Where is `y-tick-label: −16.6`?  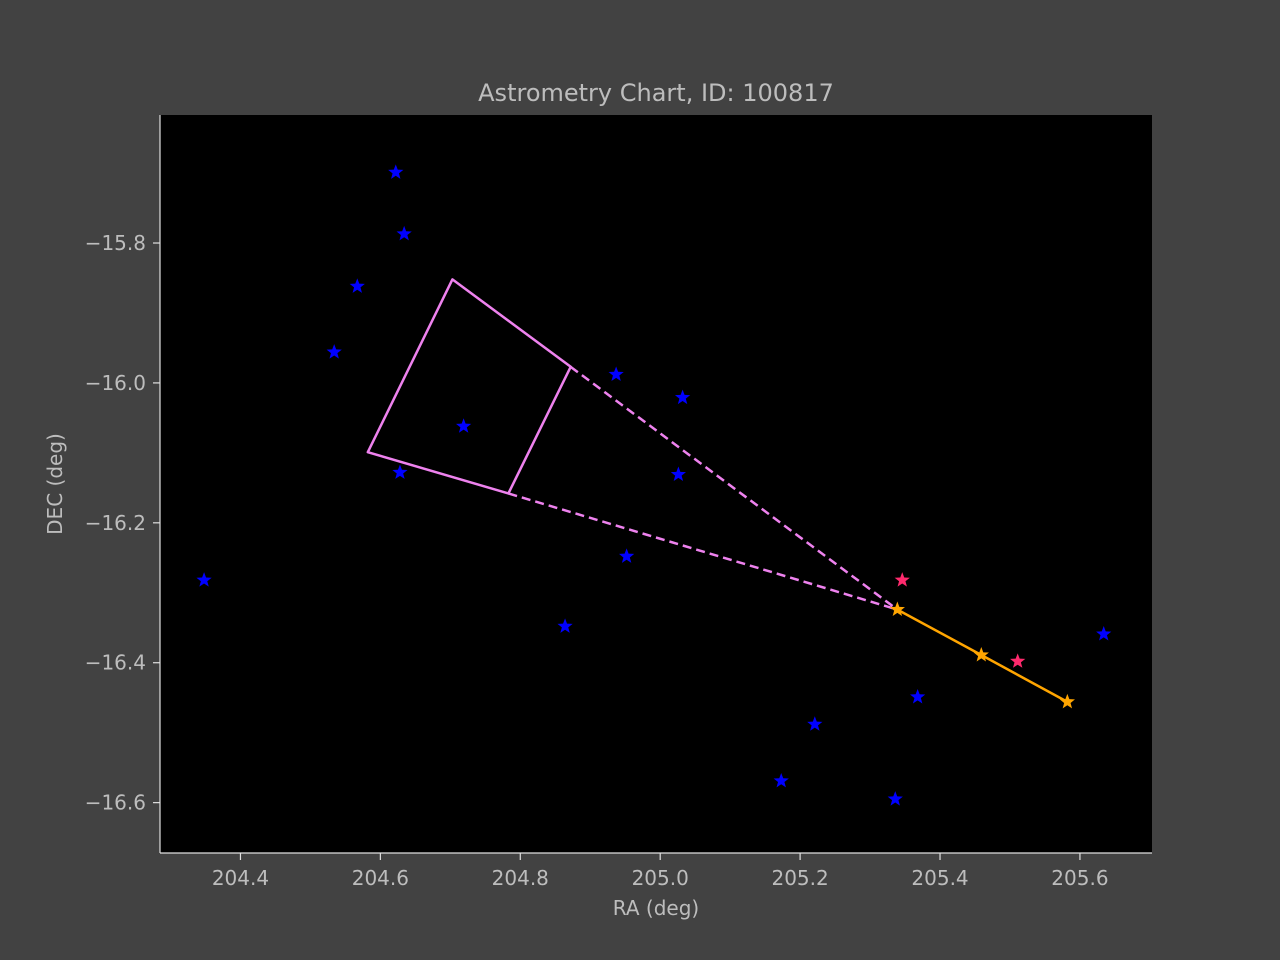 y-tick-label: −16.6 is located at coordinates (115, 803).